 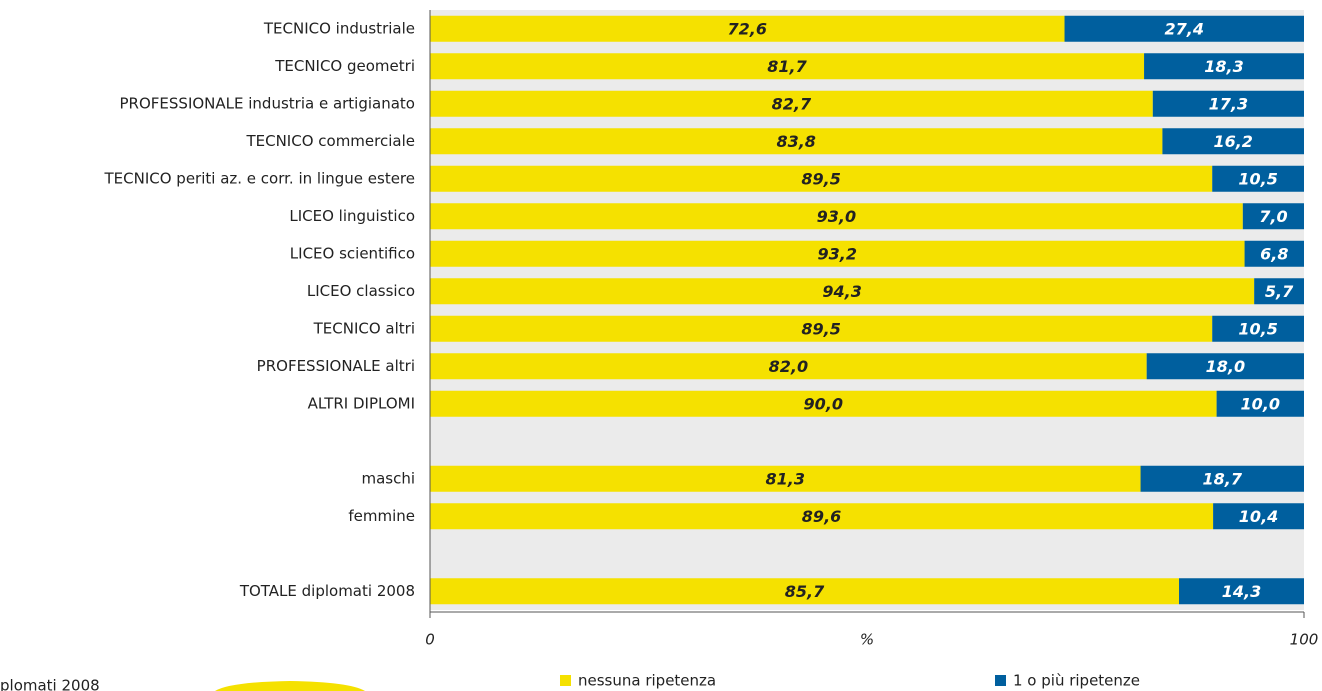 What do you see at coordinates (361, 403) in the screenshot?
I see `y-tick-label: ALTRI DIPLOMI` at bounding box center [361, 403].